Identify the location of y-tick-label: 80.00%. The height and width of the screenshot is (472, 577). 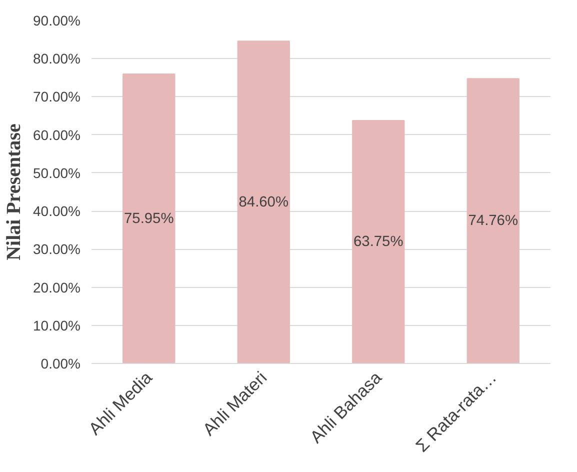
(56, 58).